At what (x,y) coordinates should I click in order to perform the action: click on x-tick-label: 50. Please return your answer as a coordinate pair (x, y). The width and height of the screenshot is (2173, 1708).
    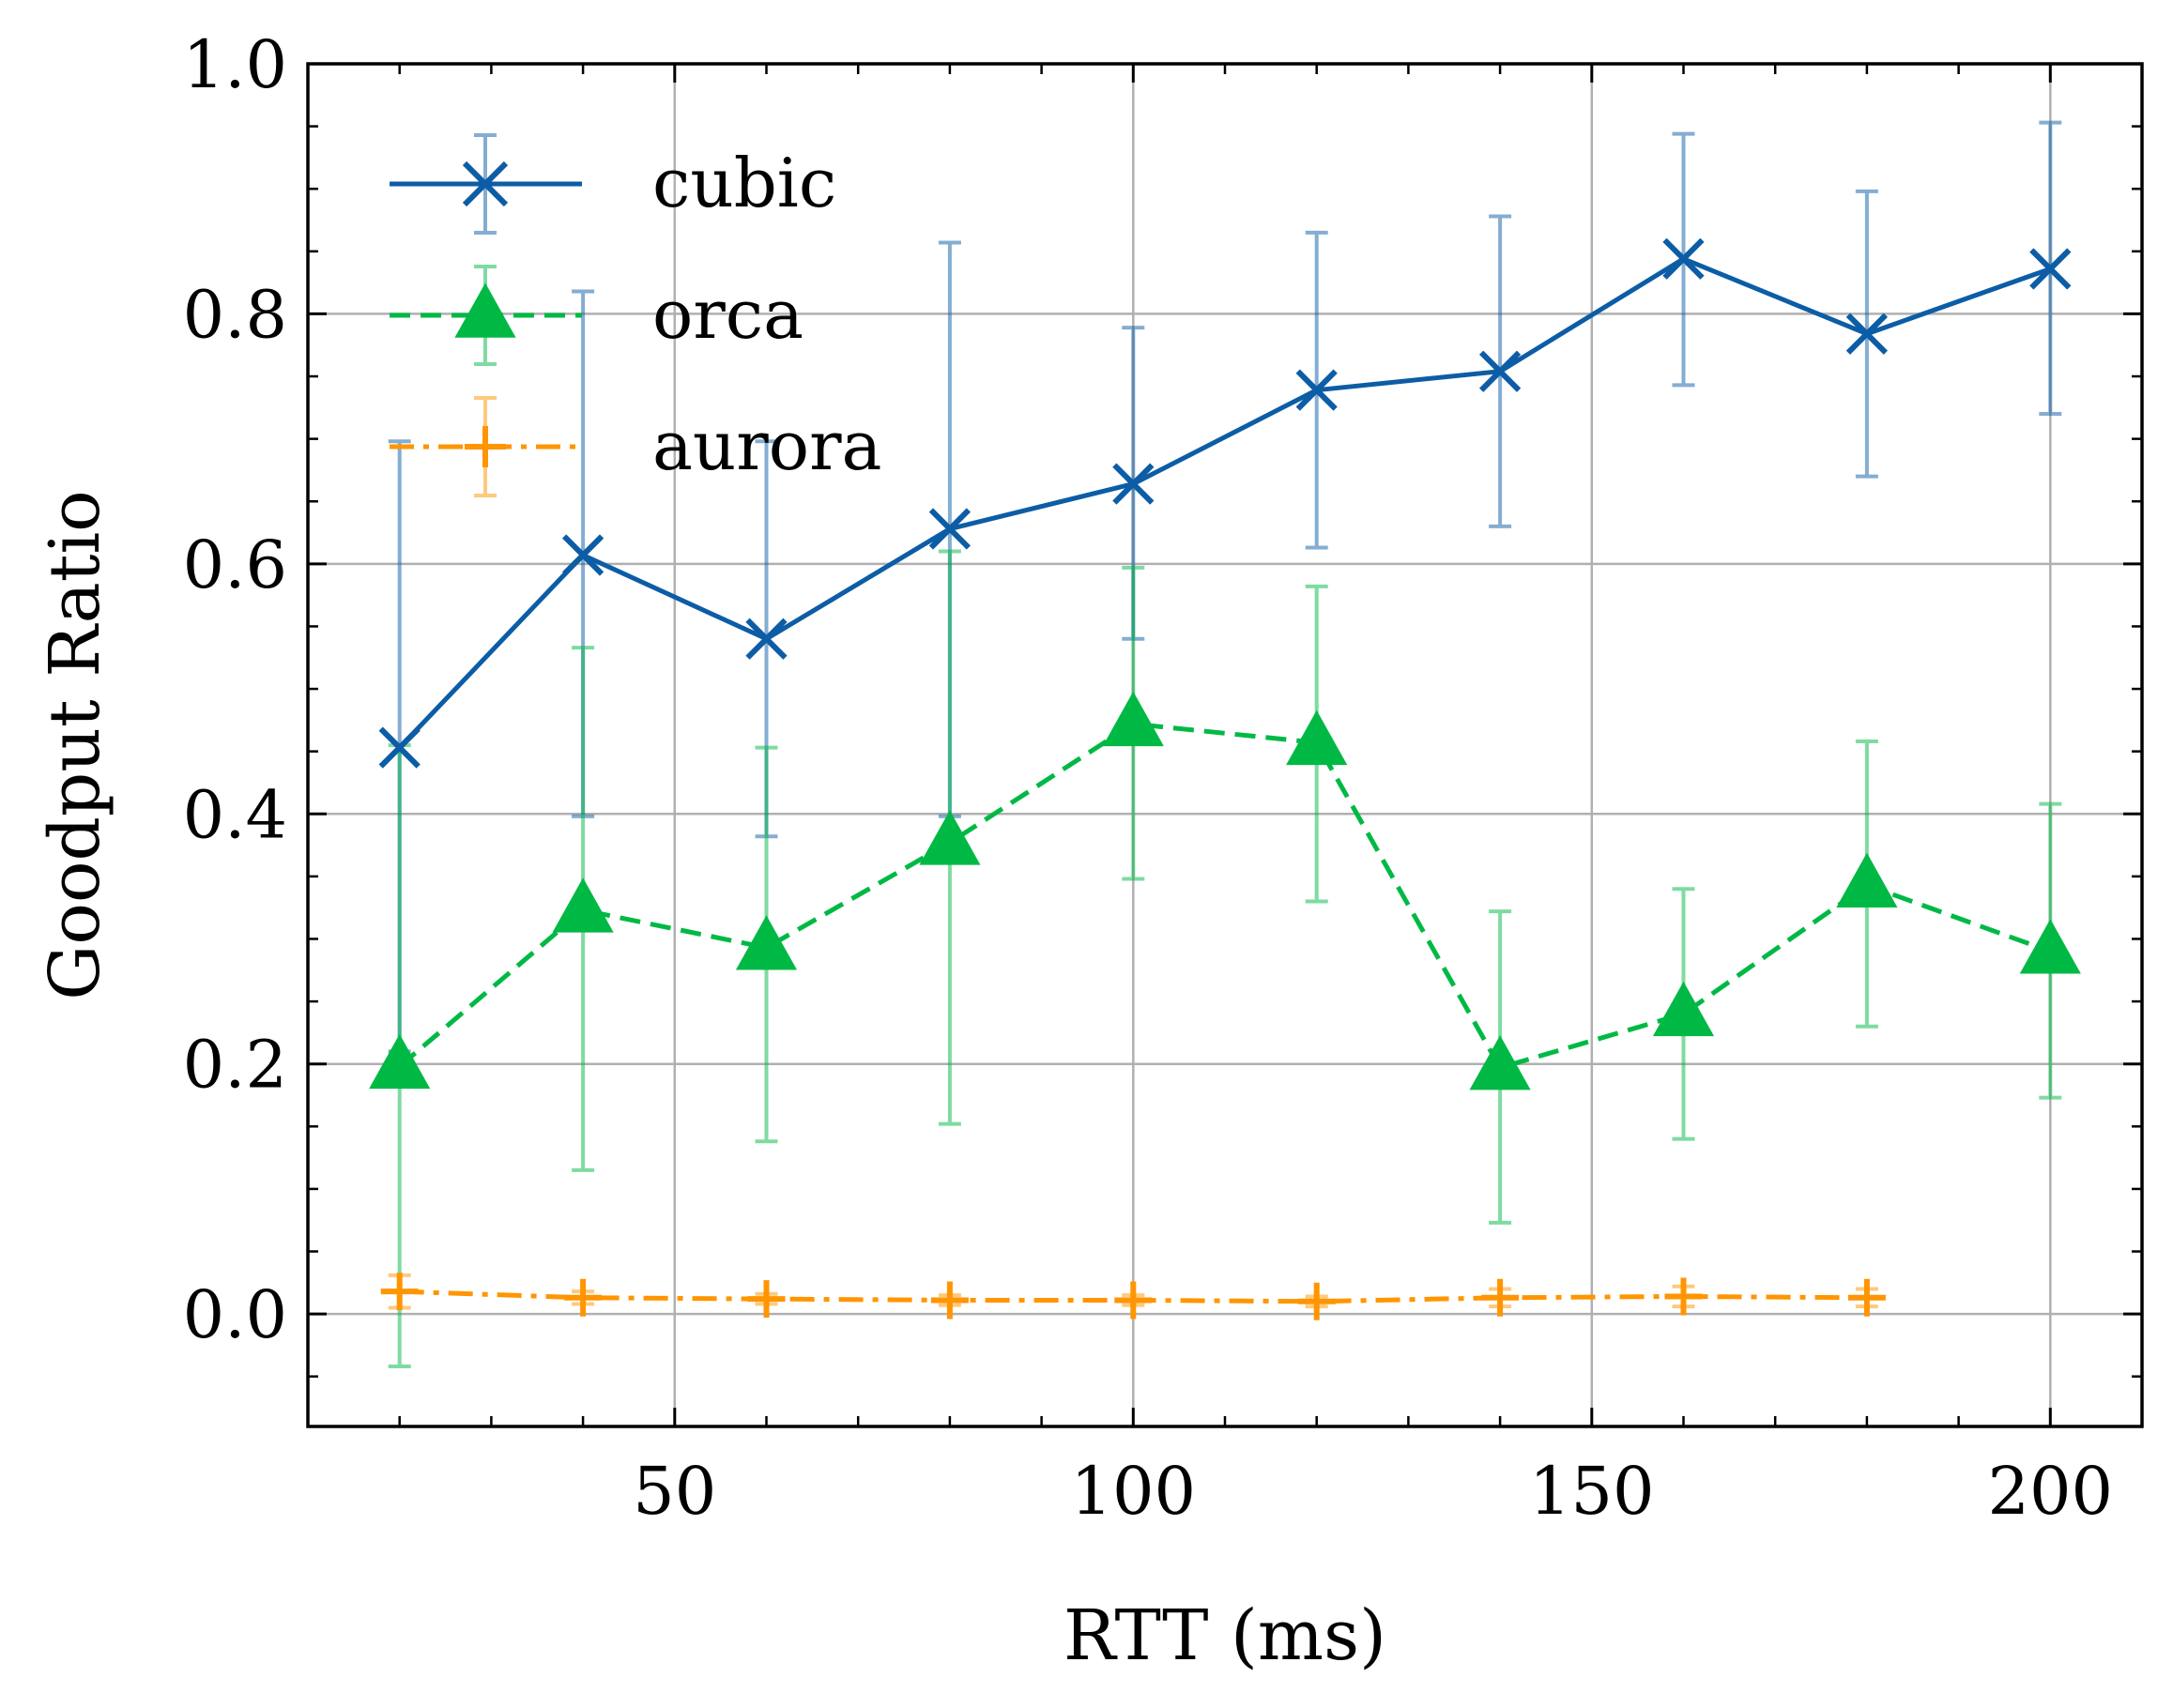
    Looking at the image, I should click on (674, 1491).